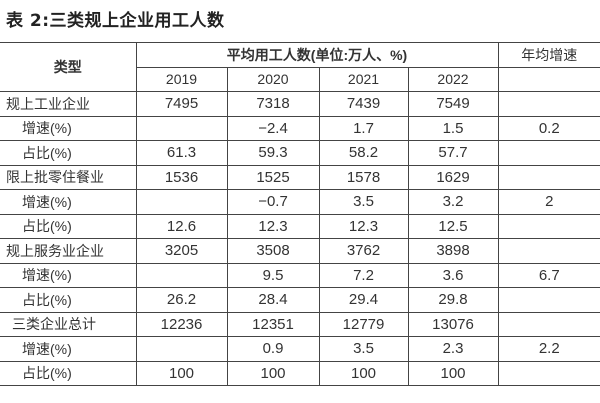 Image resolution: width=600 pixels, height=403 pixels. I want to click on table-row: 占比(%) 12.6 12.3 12.3 12.5, so click(300, 226).